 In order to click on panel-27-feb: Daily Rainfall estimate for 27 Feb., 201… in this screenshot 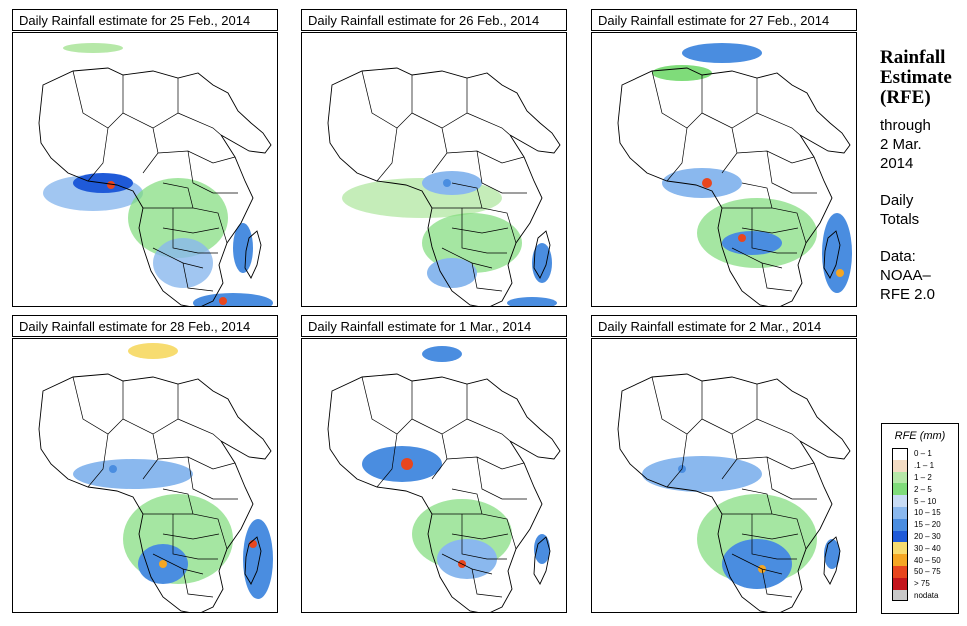, I will do `click(725, 158)`.